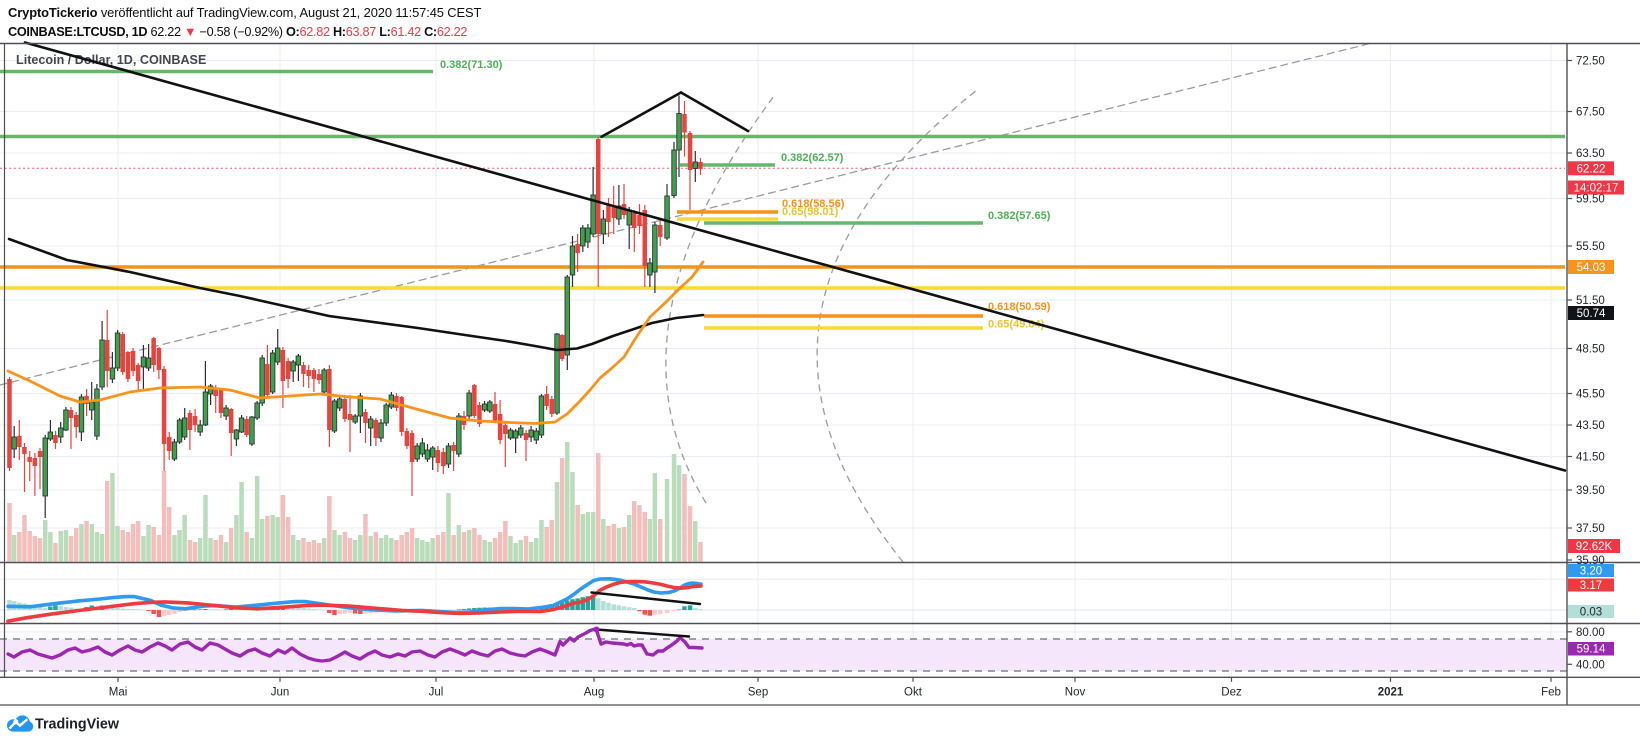  I want to click on svg-text: TradingView, so click(77, 725).